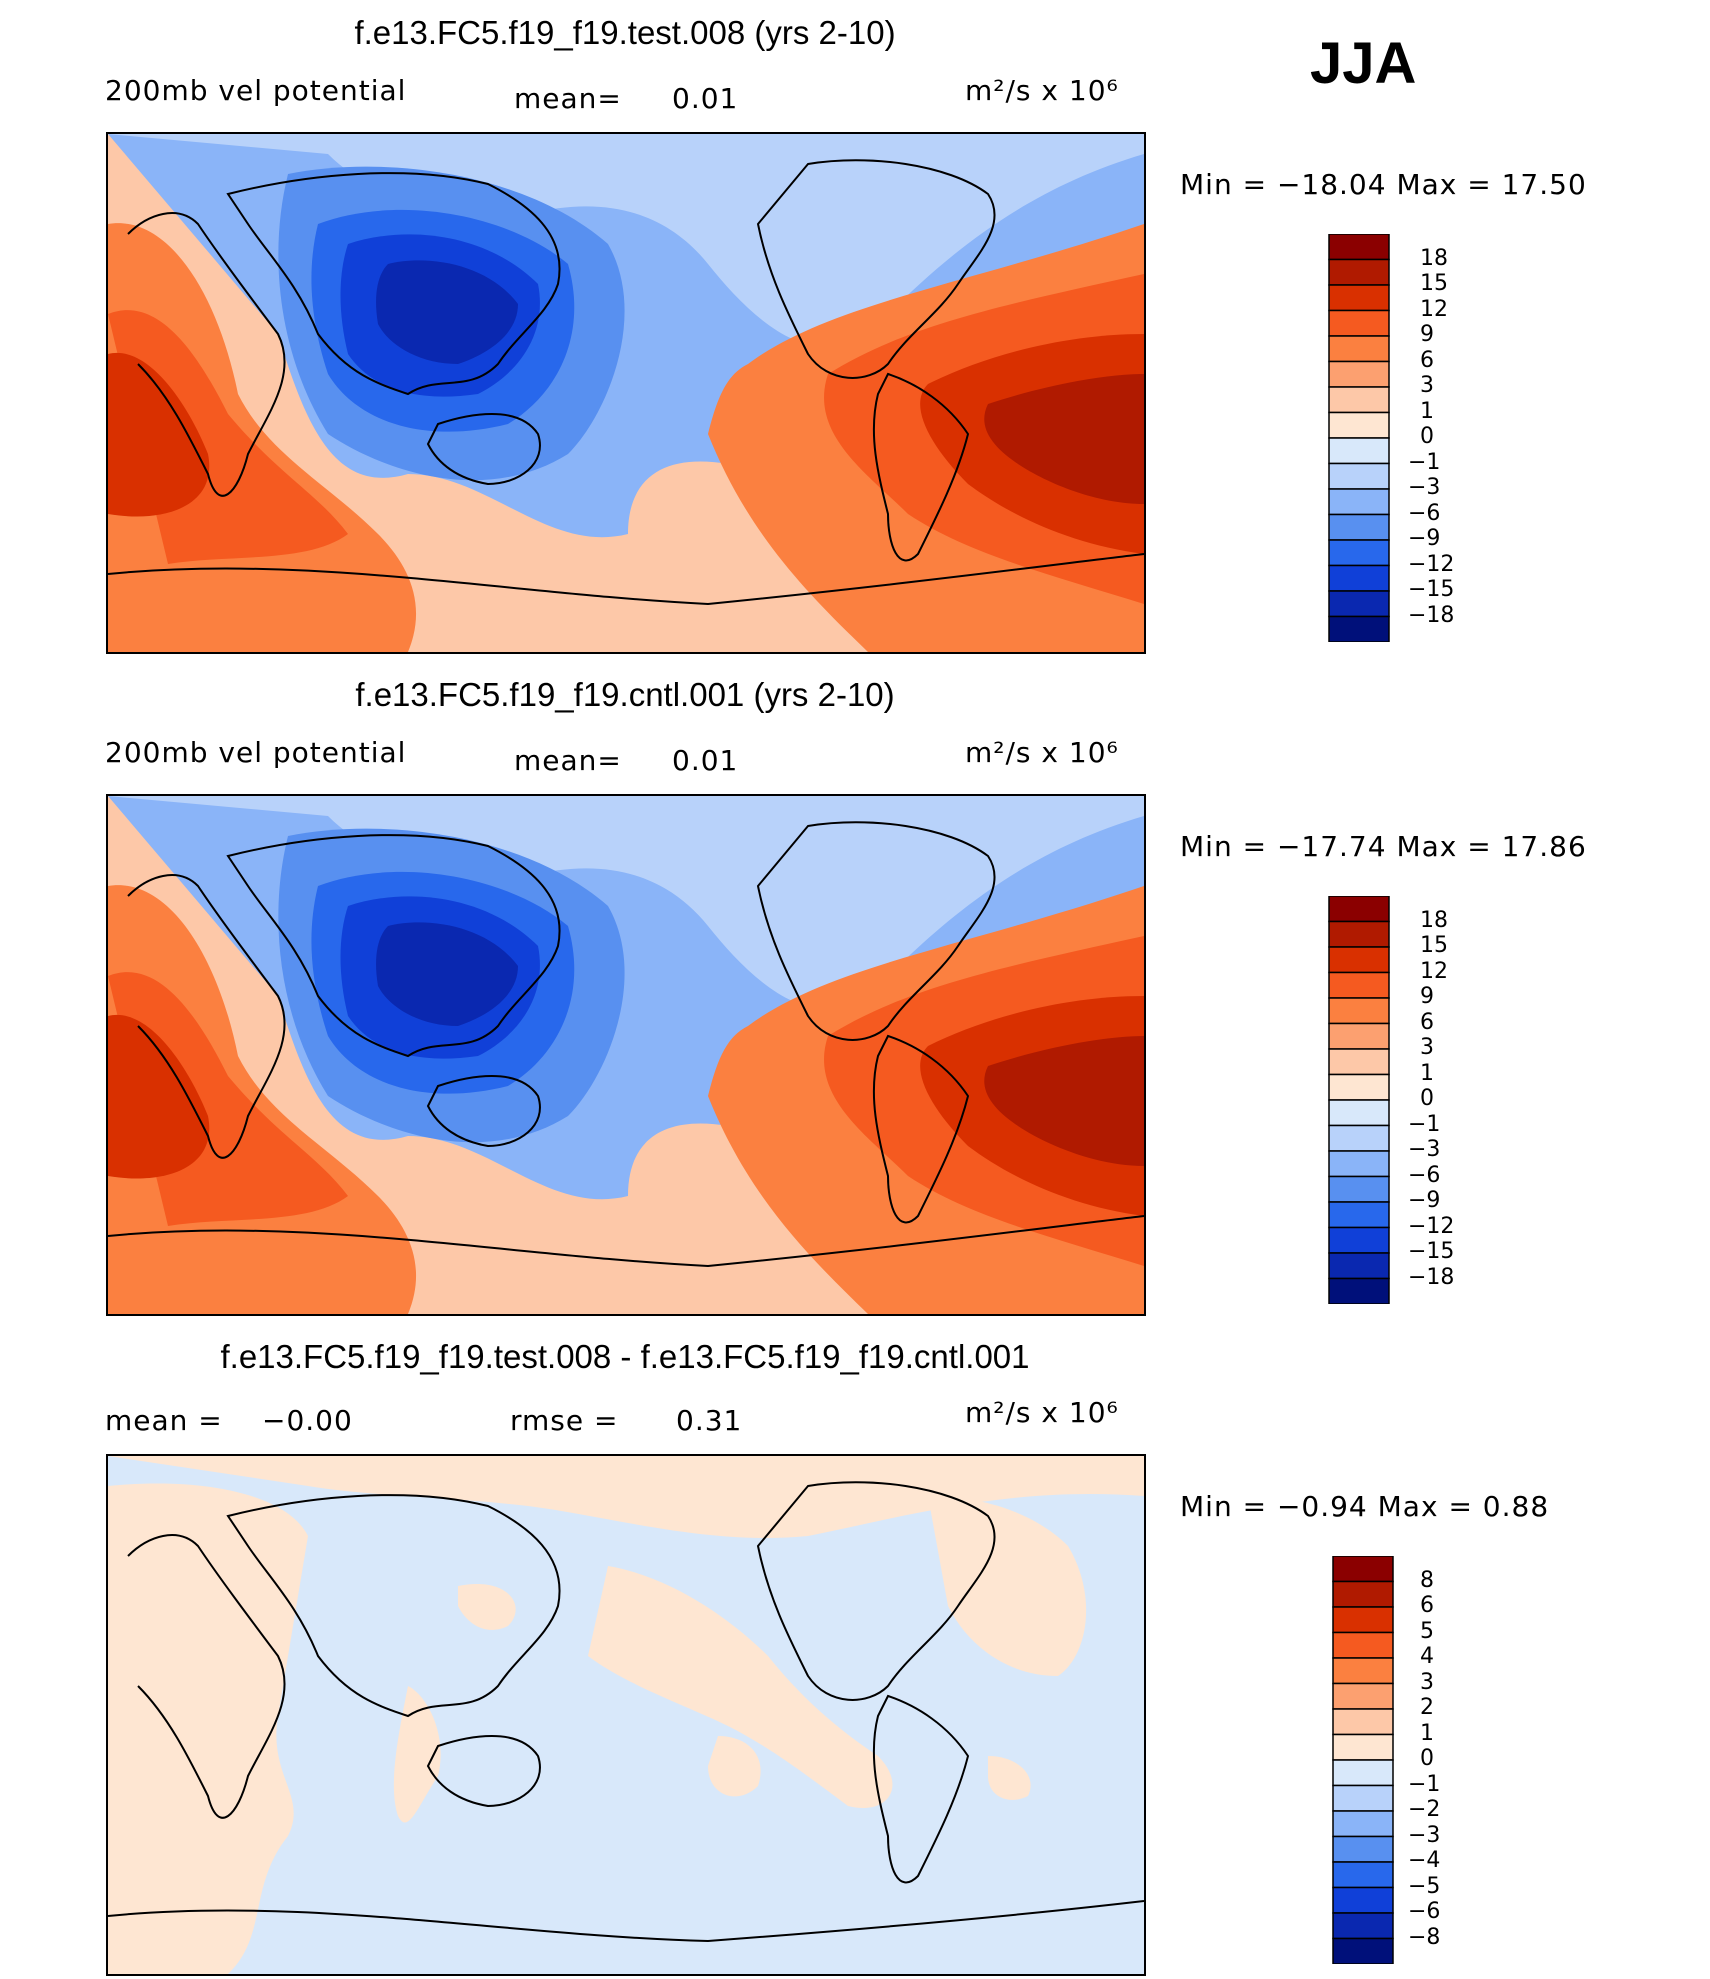 The width and height of the screenshot is (1710, 1979). What do you see at coordinates (164, 1420) in the screenshot?
I see `panel-3-mean-label: mean =` at bounding box center [164, 1420].